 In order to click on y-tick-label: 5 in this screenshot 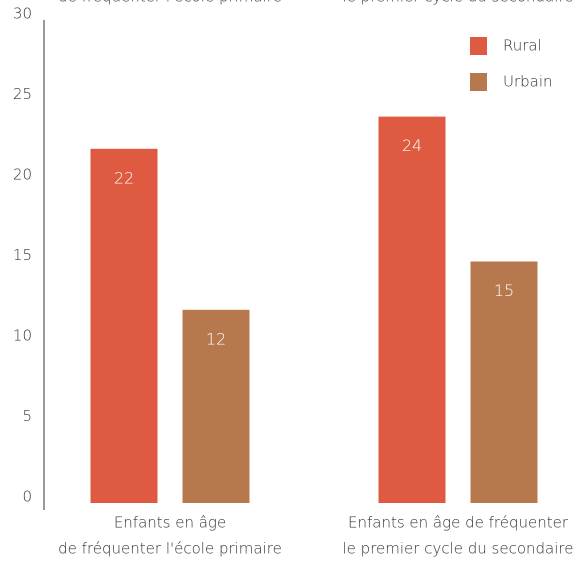, I will do `click(27, 416)`.